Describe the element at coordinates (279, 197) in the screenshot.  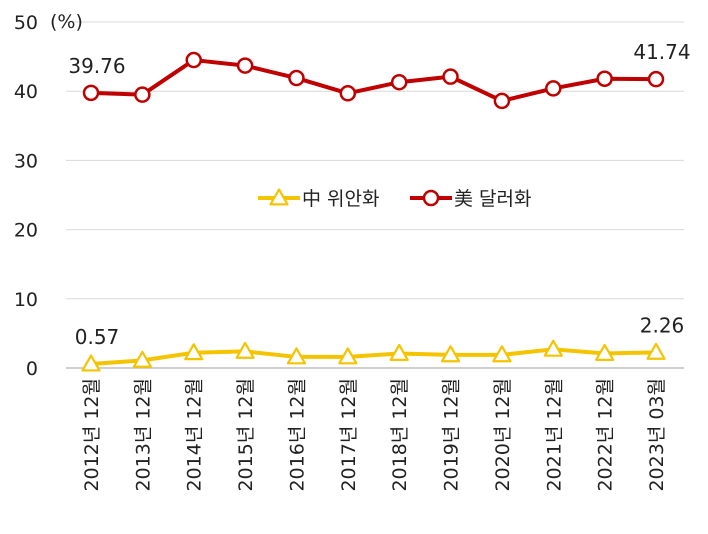
I see `legend-triangle-marker` at that location.